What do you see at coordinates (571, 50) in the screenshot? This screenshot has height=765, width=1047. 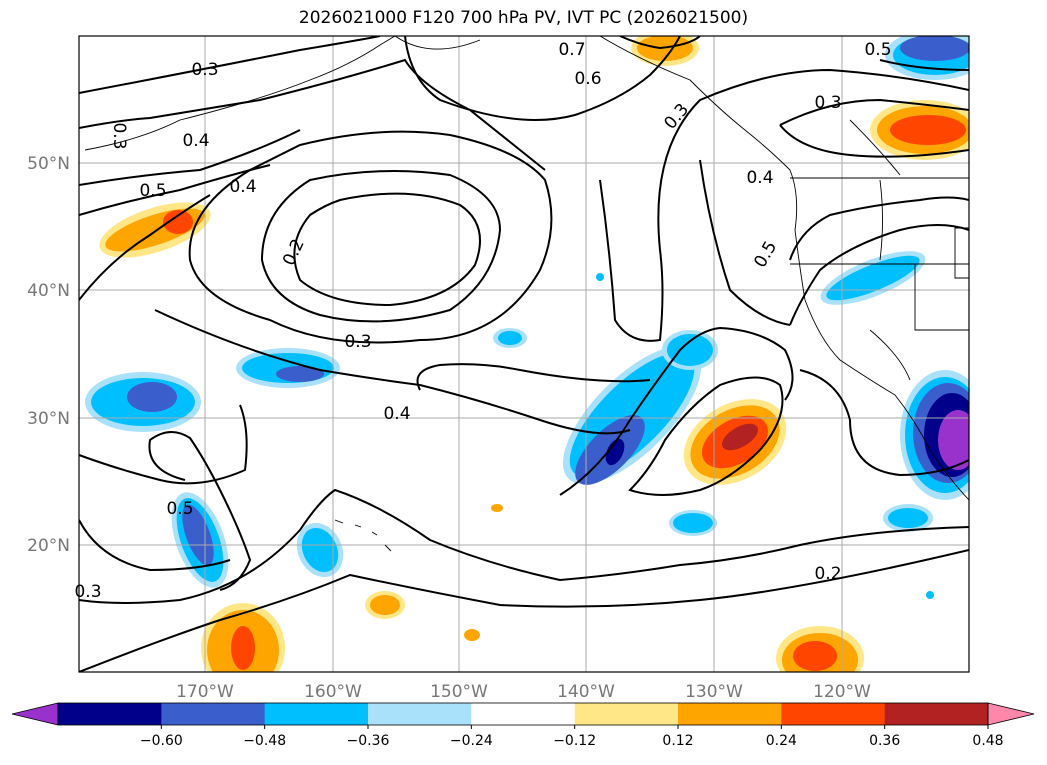 I see `contour-label: 0.7` at bounding box center [571, 50].